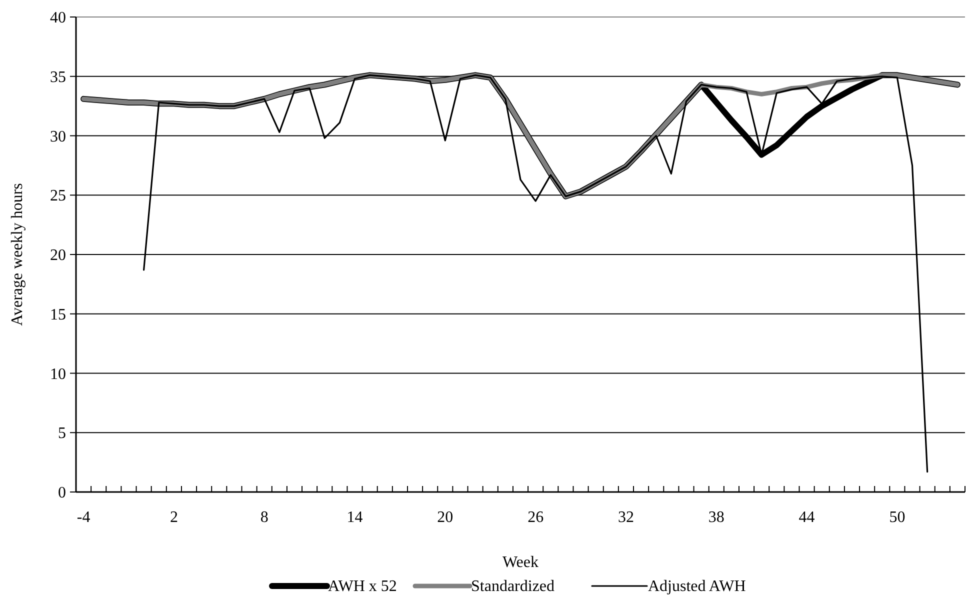 The width and height of the screenshot is (969, 605). What do you see at coordinates (17, 254) in the screenshot?
I see `y-axis-title: Average weekly hours` at bounding box center [17, 254].